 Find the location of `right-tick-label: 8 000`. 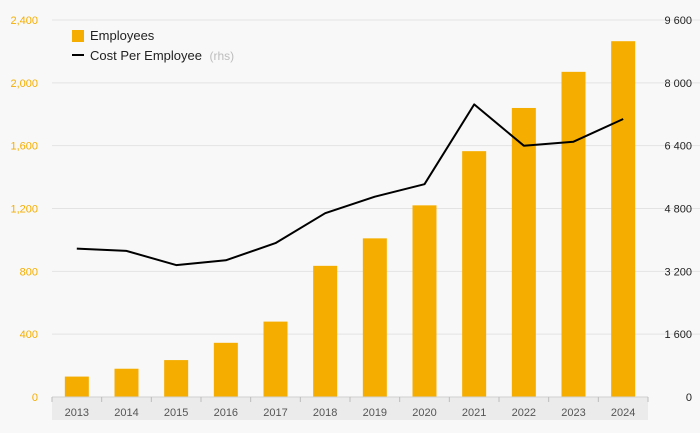

right-tick-label: 8 000 is located at coordinates (678, 84).